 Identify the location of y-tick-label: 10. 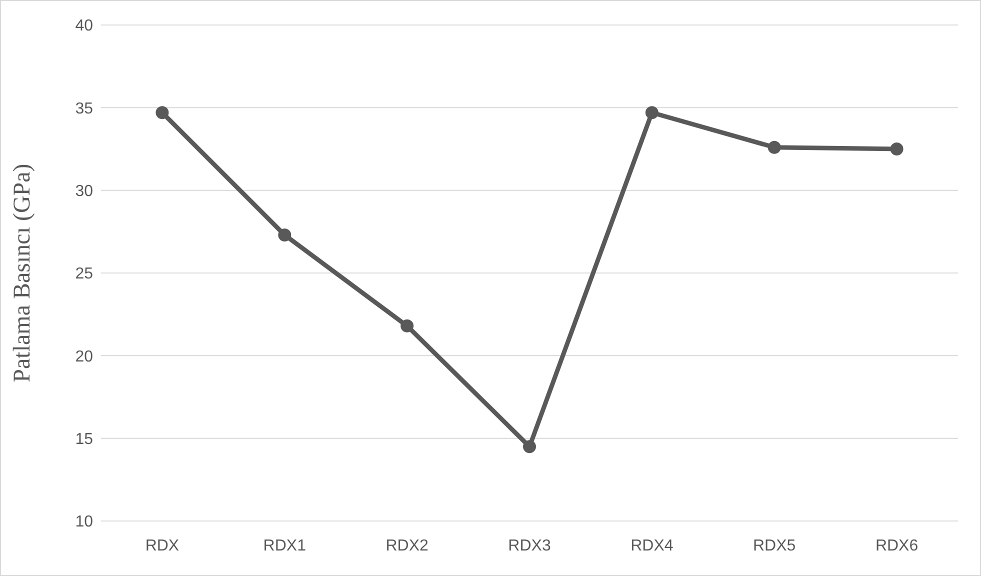
(84, 522).